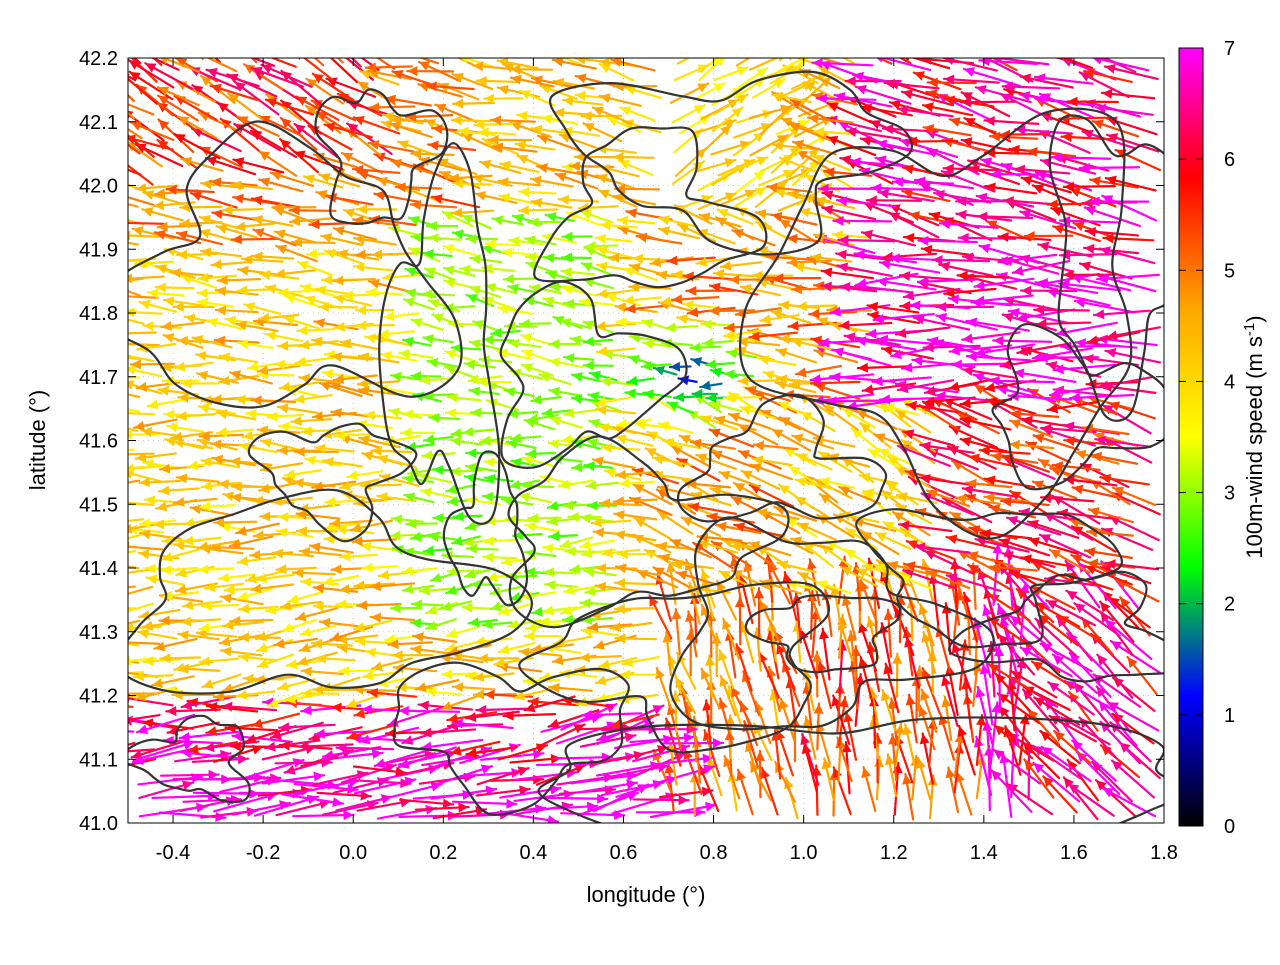 This screenshot has width=1280, height=965. I want to click on wind-arrow, so click(103, 729).